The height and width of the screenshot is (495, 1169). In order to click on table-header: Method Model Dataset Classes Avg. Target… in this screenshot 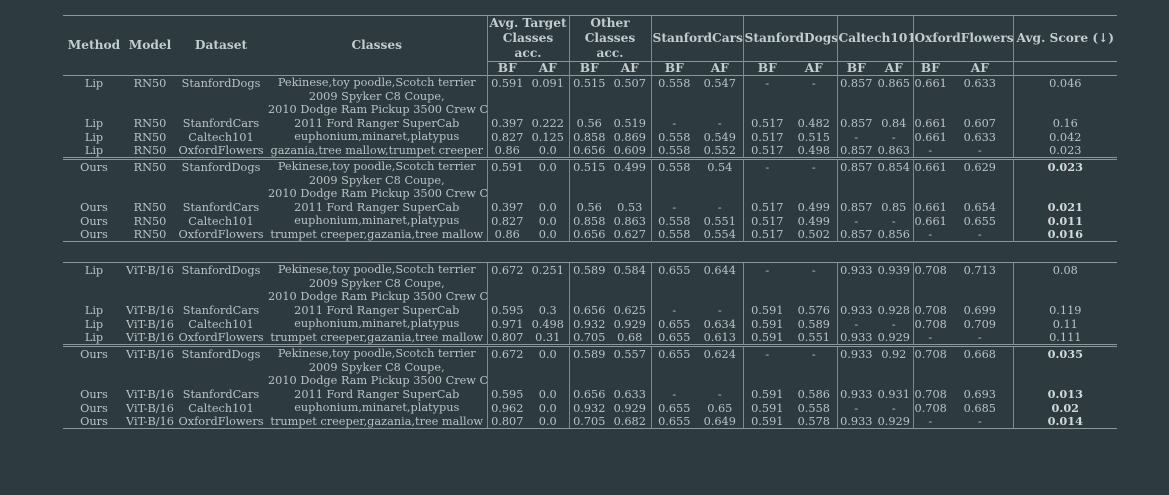, I will do `click(590, 45)`.